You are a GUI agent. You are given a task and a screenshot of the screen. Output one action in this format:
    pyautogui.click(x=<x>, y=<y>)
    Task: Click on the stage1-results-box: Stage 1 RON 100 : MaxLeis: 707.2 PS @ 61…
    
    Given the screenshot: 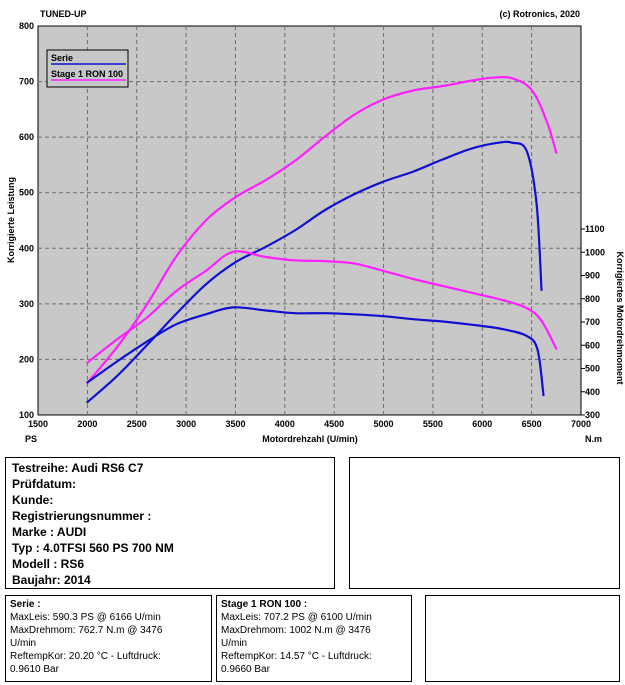 What is the action you would take?
    pyautogui.click(x=314, y=638)
    